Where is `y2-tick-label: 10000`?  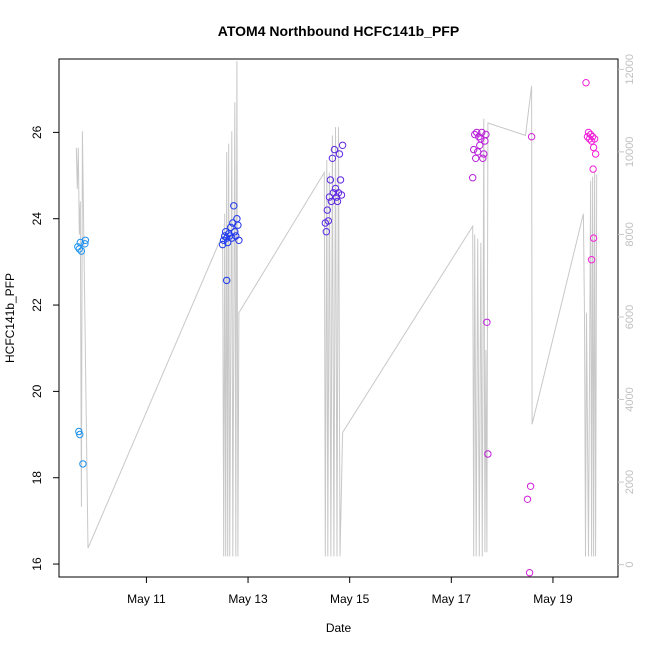 y2-tick-label: 10000 is located at coordinates (630, 152).